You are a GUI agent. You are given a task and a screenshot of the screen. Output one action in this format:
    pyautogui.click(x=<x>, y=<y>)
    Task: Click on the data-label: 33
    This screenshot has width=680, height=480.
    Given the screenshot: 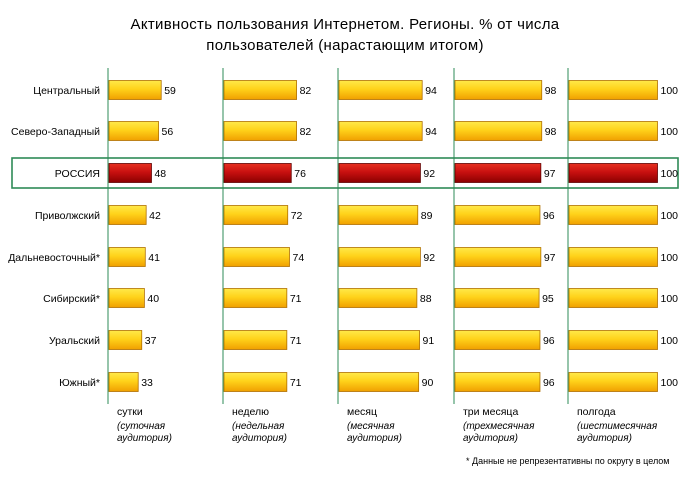 What is the action you would take?
    pyautogui.click(x=147, y=383)
    